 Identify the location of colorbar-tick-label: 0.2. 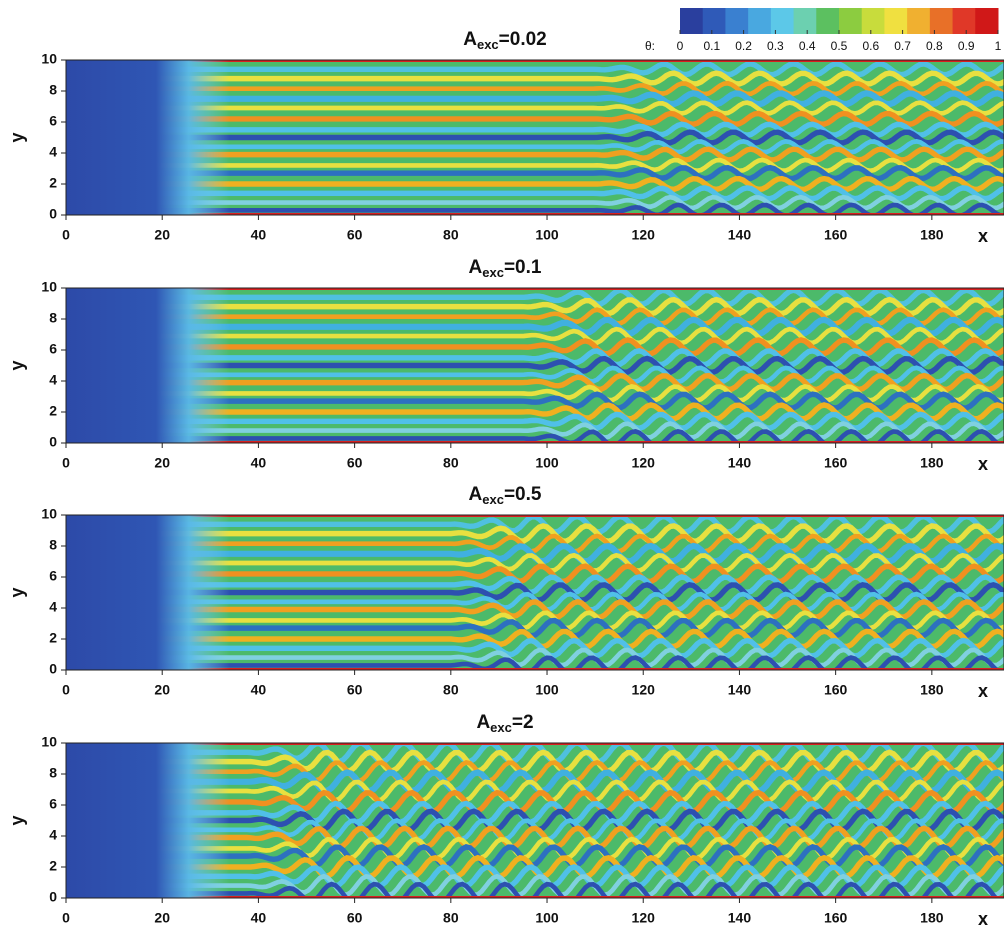
(743, 46).